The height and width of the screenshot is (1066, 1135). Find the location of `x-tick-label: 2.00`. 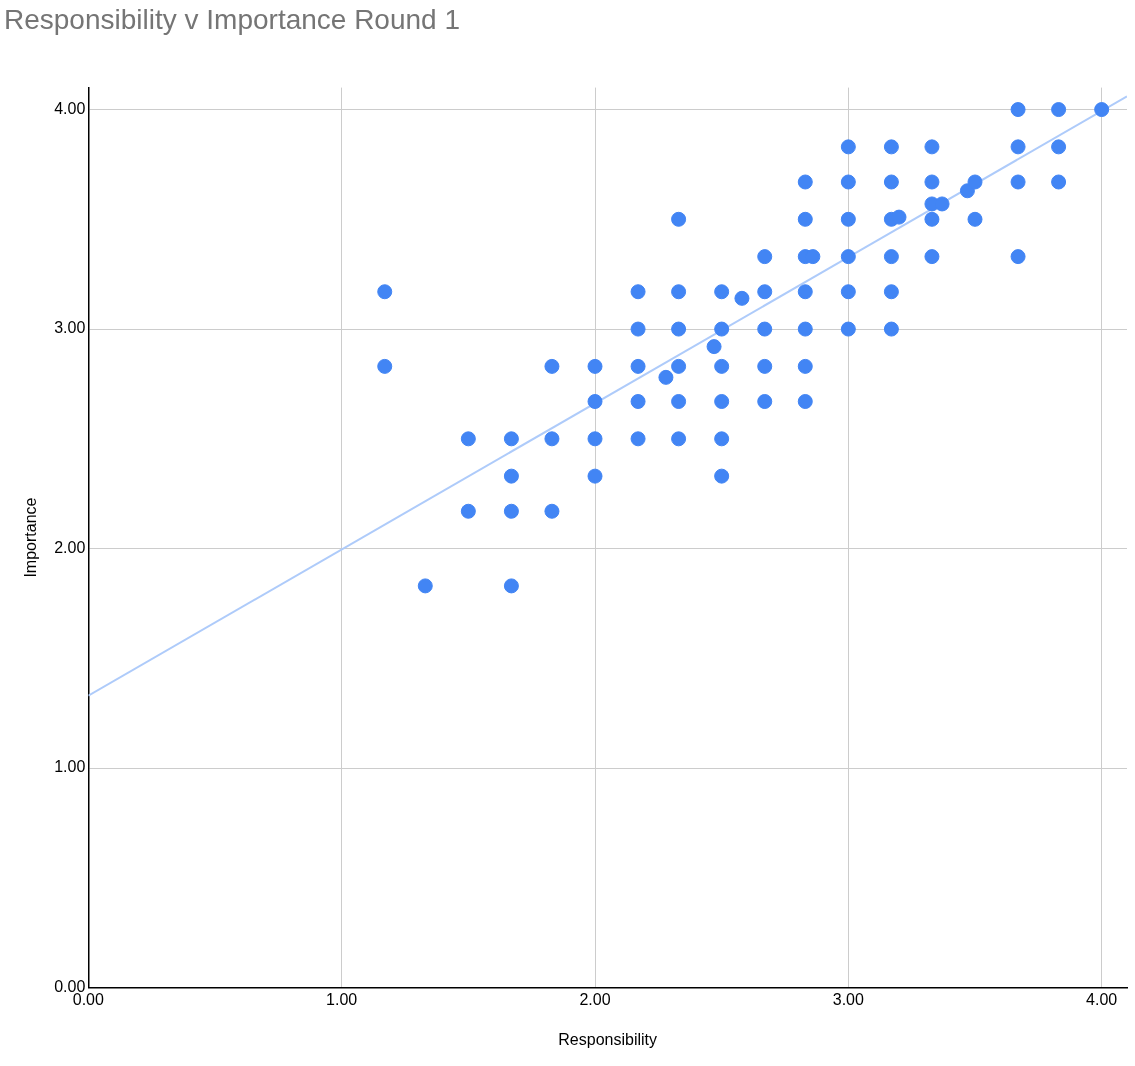

x-tick-label: 2.00 is located at coordinates (595, 999).